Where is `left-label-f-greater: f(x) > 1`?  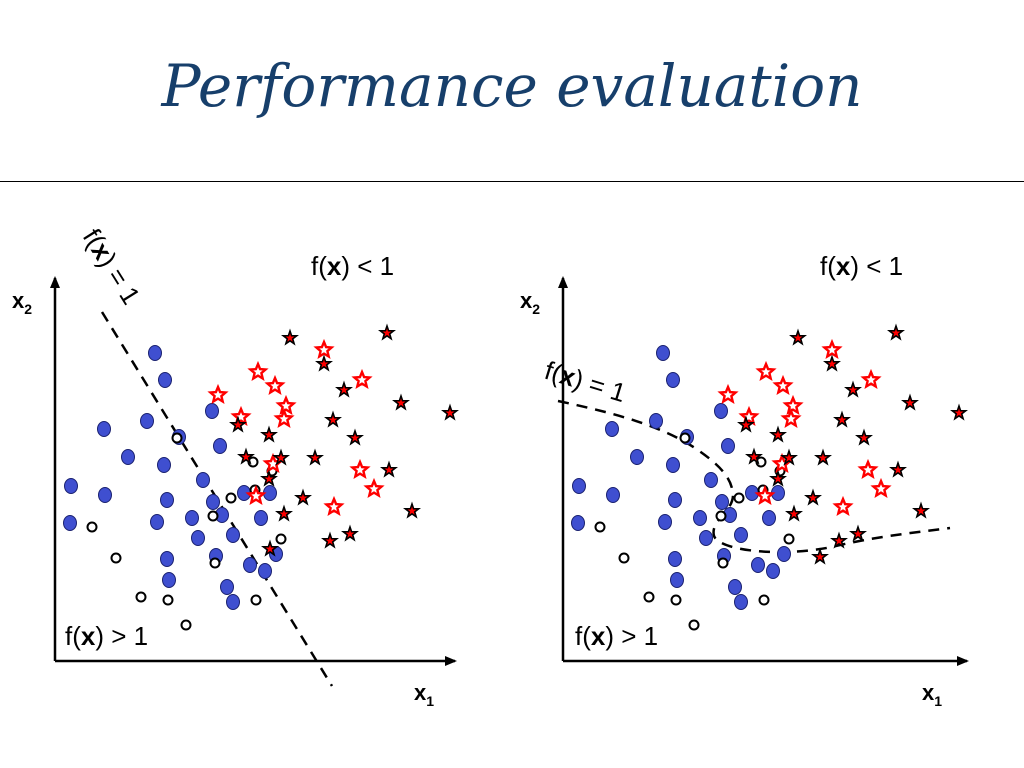
left-label-f-greater: f(x) > 1 is located at coordinates (106, 636).